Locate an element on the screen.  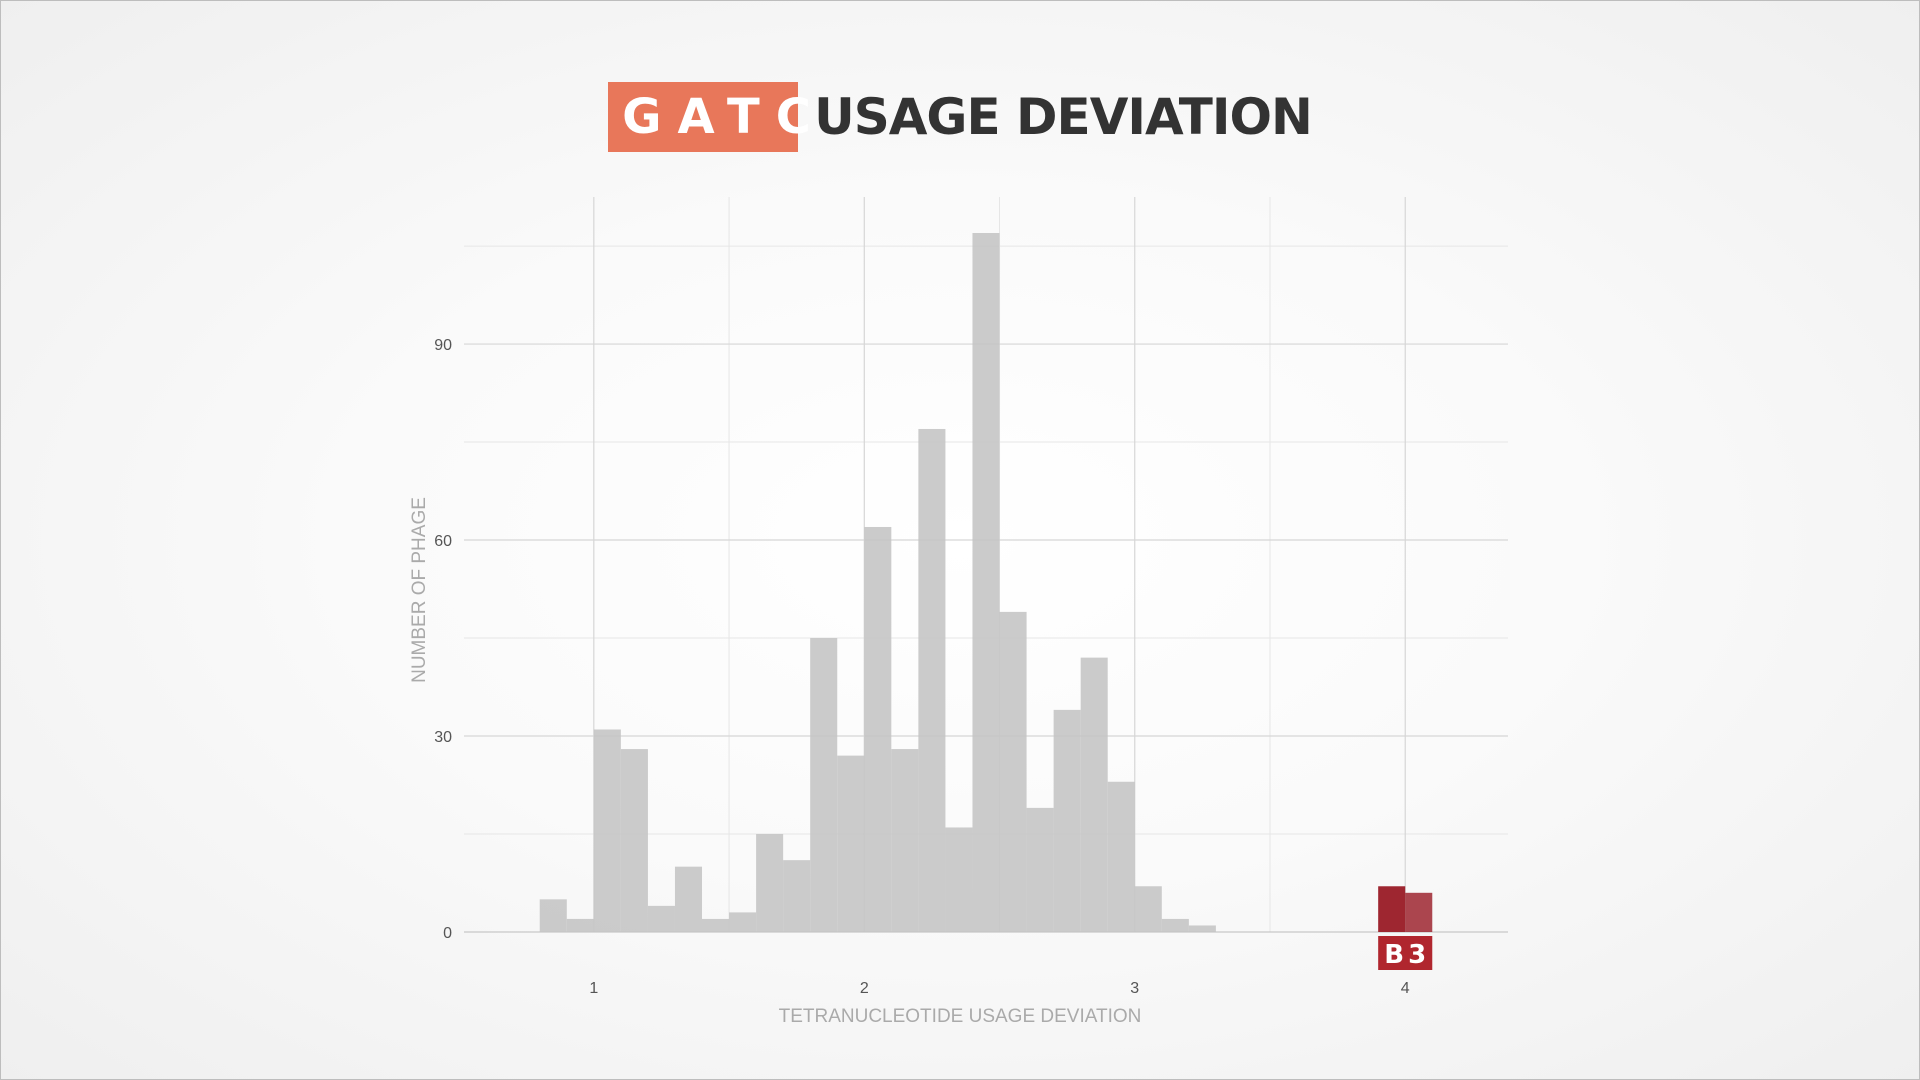
y-tick-labels: 0 30 60 90 is located at coordinates (443, 639).